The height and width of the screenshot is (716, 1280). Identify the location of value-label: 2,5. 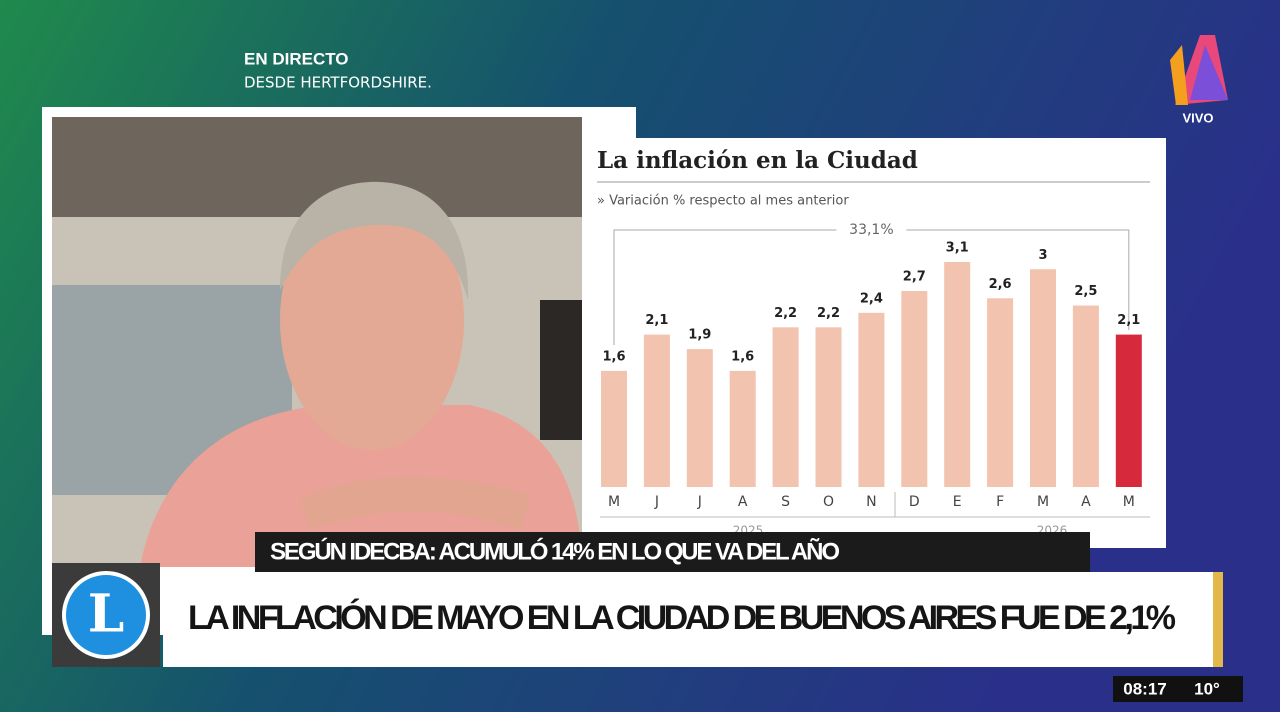
(1085, 291).